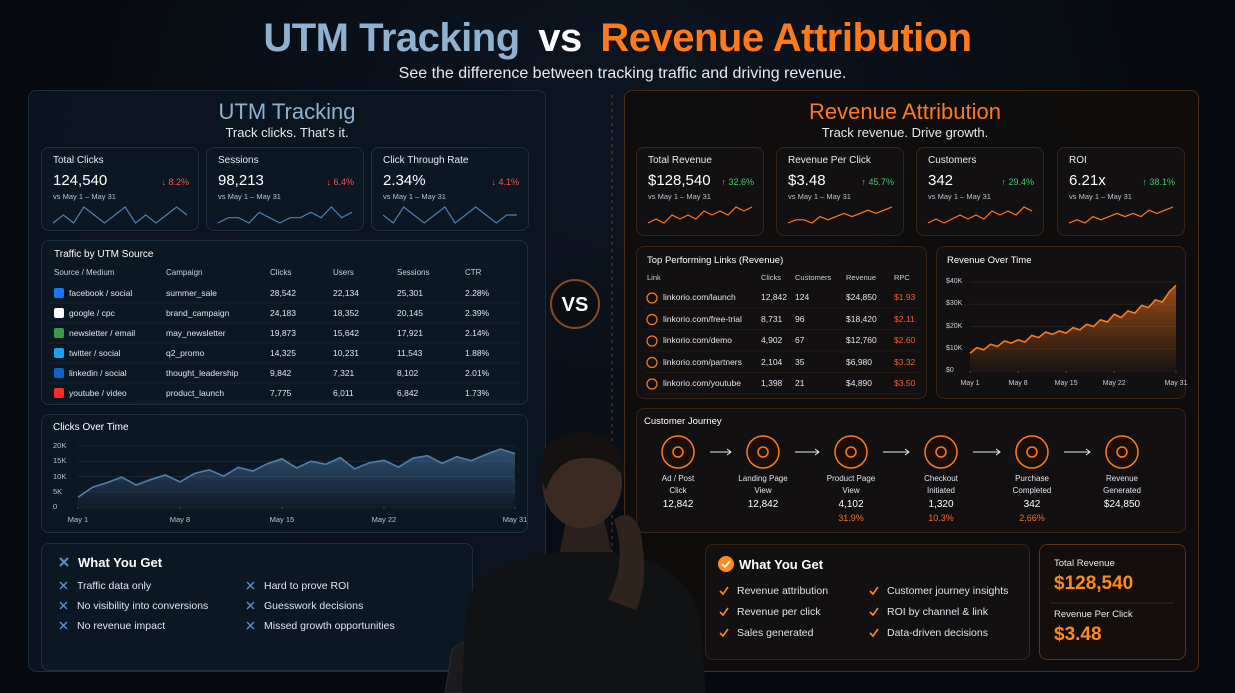 The height and width of the screenshot is (693, 1235). What do you see at coordinates (807, 180) in the screenshot?
I see `kpi-value: $3.48` at bounding box center [807, 180].